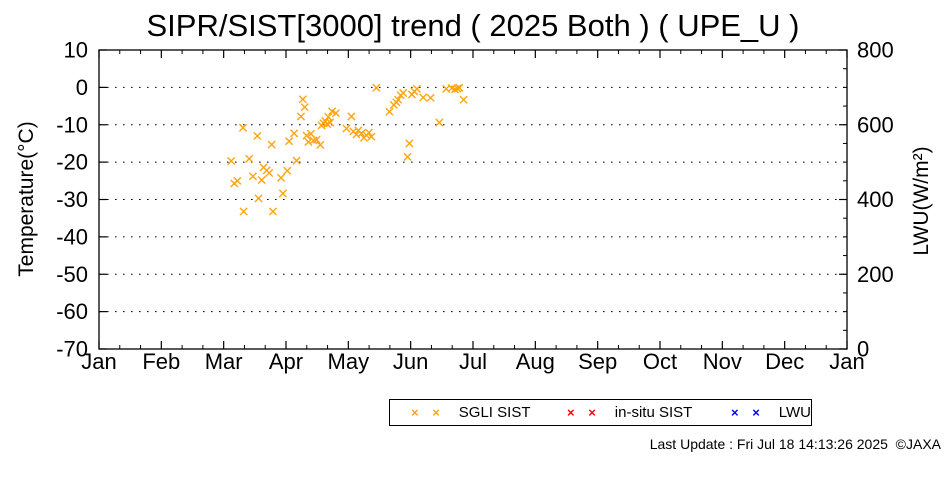 This screenshot has width=950, height=480. Describe the element at coordinates (722, 361) in the screenshot. I see `x-tick-label: Nov` at that location.